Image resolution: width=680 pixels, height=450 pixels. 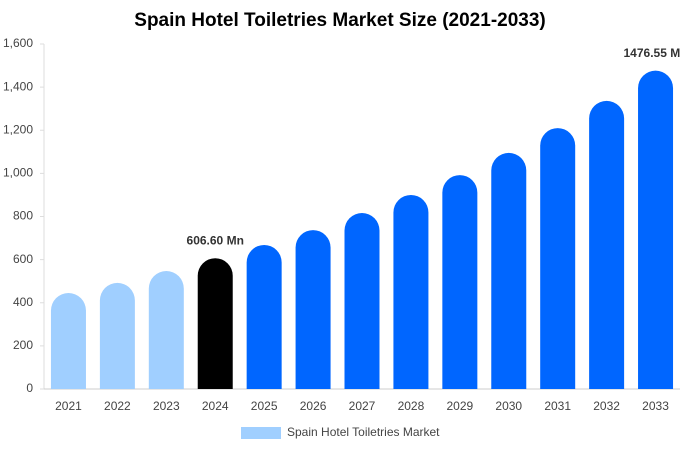 What do you see at coordinates (313, 406) in the screenshot?
I see `x-tick-label: 2026` at bounding box center [313, 406].